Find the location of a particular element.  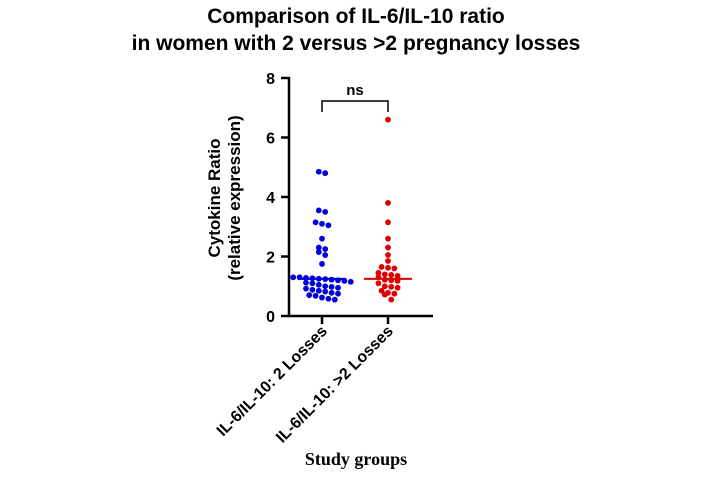

y-axis-title-line-2: (relative expression) is located at coordinates (234, 197).